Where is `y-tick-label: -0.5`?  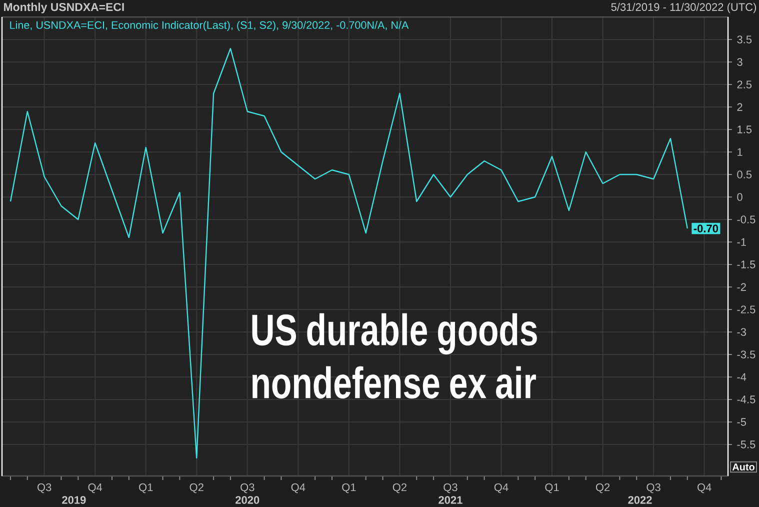 y-tick-label: -0.5 is located at coordinates (746, 220).